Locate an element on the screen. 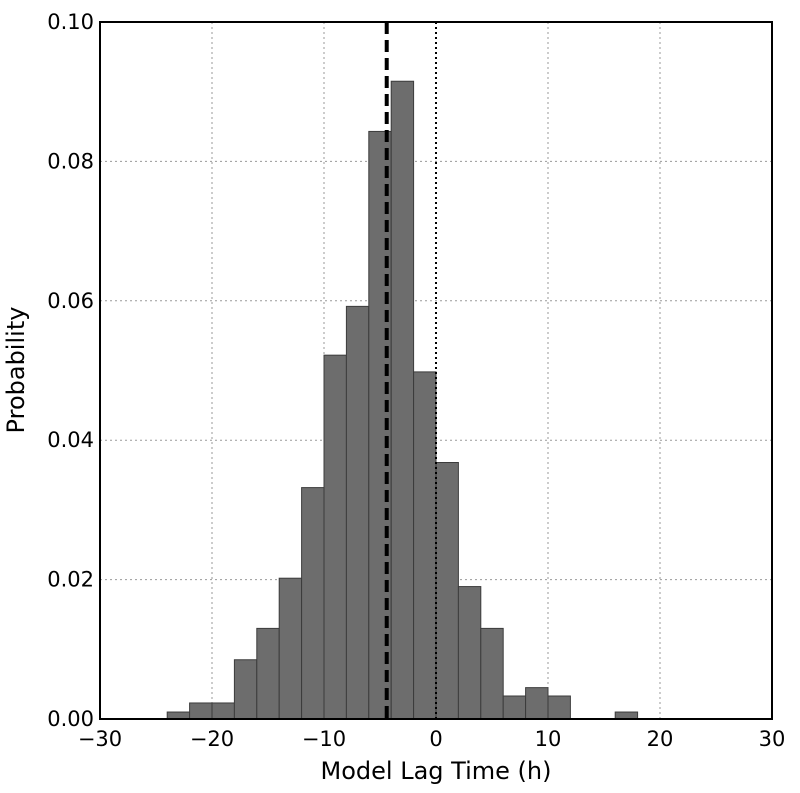 This screenshot has height=793, width=800. x-tick-label: −30 is located at coordinates (100, 739).